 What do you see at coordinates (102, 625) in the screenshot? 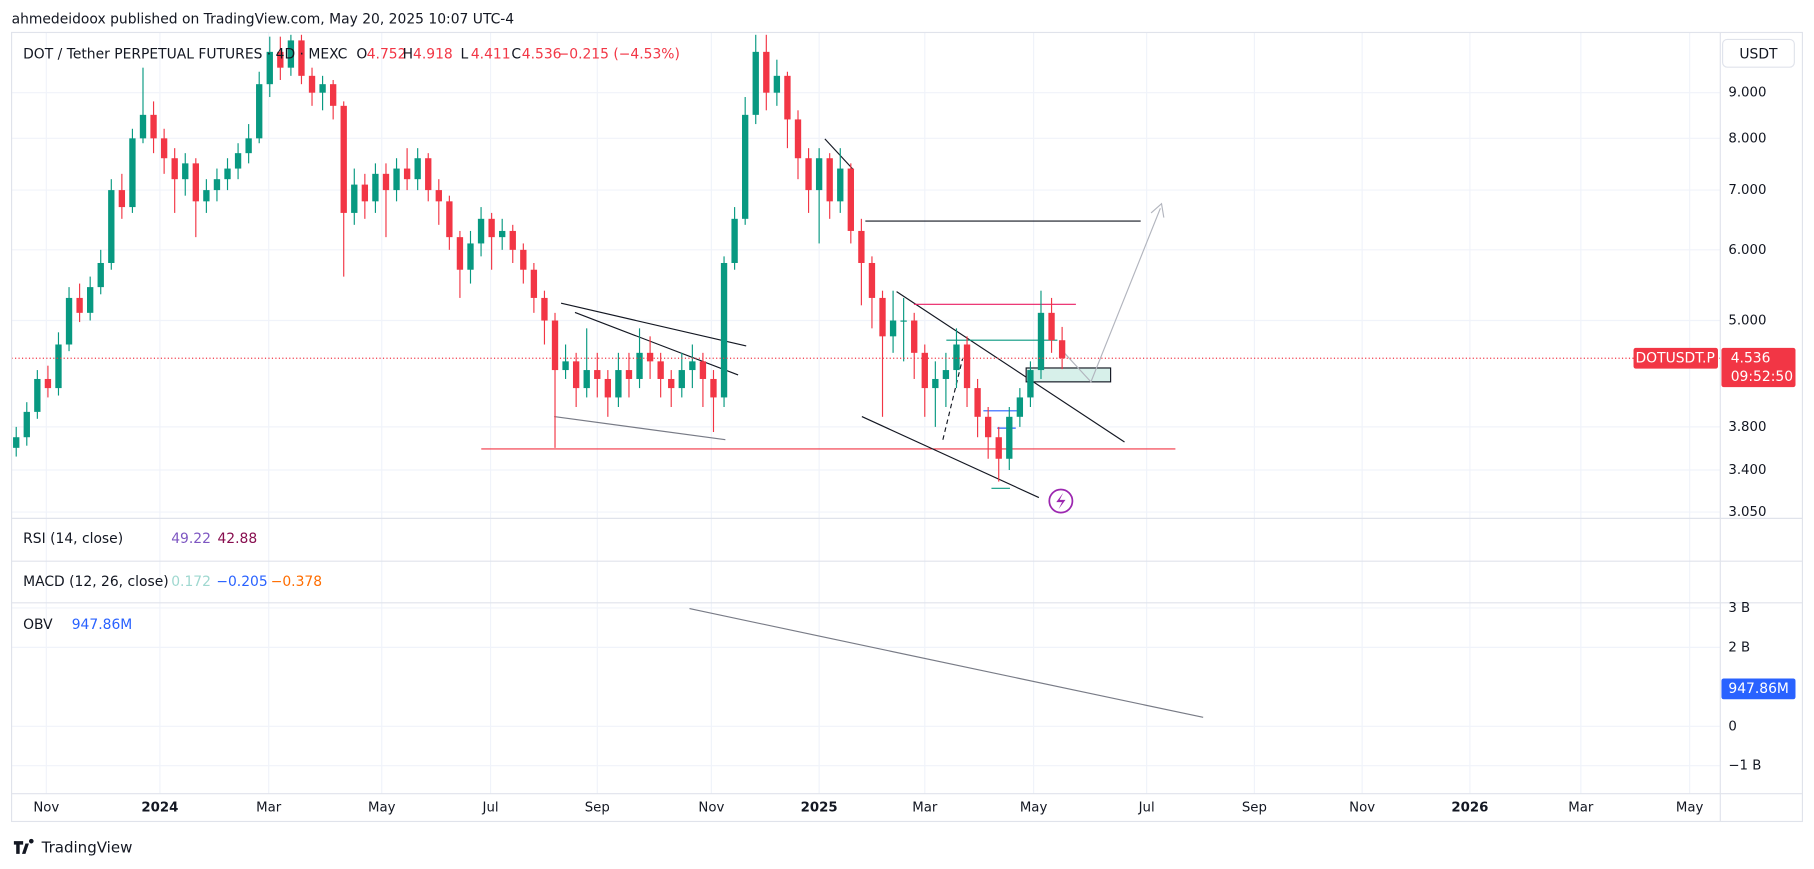
I see `obv-value: 947.86M` at bounding box center [102, 625].